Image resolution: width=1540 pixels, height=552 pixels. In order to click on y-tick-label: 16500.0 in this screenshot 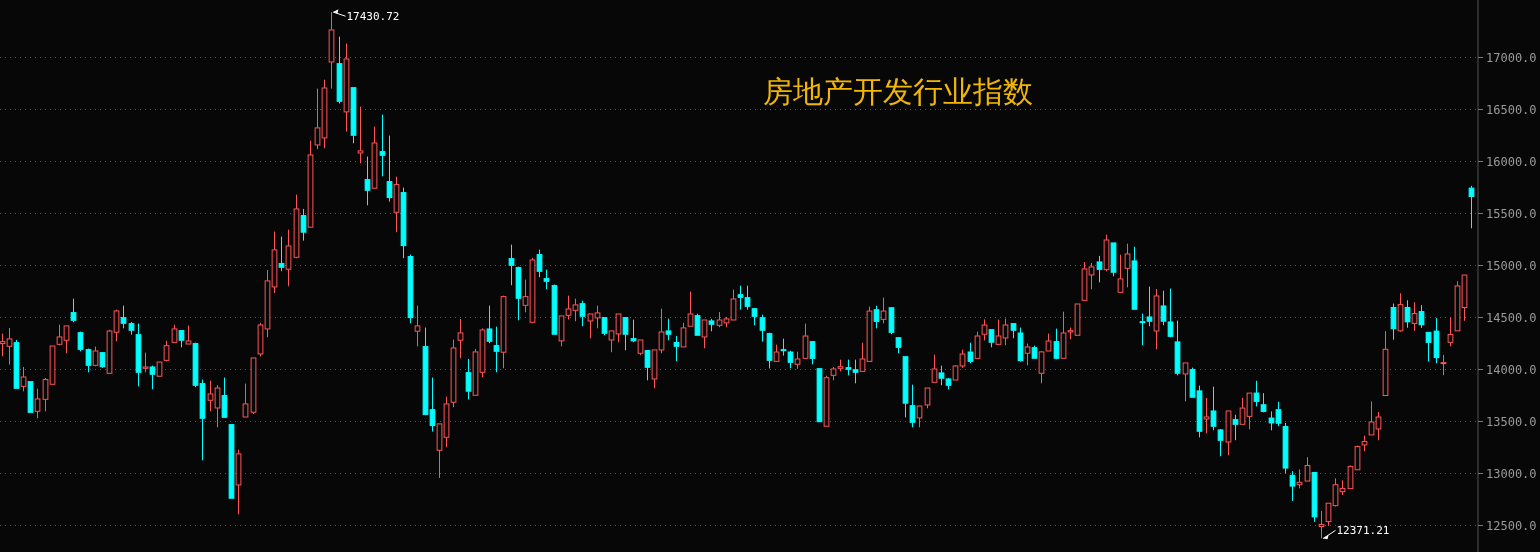, I will do `click(1511, 109)`.